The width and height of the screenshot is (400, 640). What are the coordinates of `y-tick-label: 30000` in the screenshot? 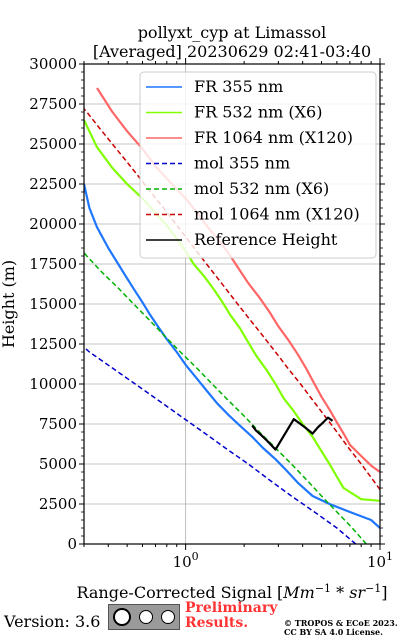 It's located at (53, 64).